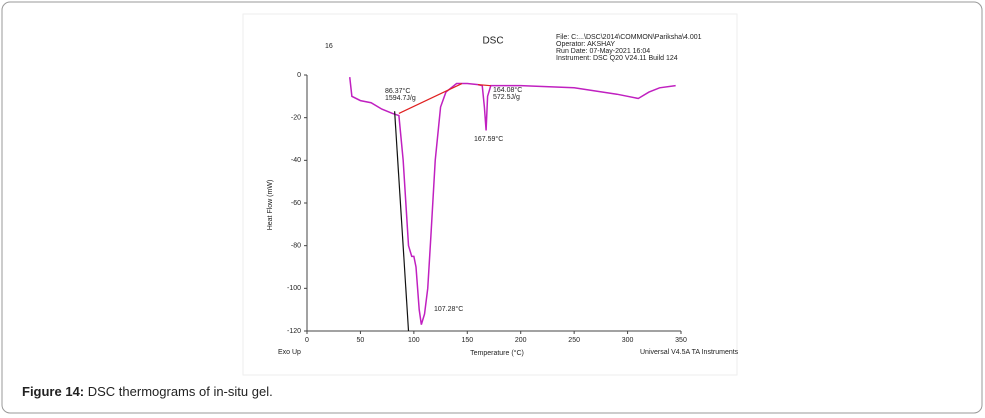 This screenshot has height=418, width=985. Describe the element at coordinates (307, 340) in the screenshot. I see `x-tick-label: 0` at that location.